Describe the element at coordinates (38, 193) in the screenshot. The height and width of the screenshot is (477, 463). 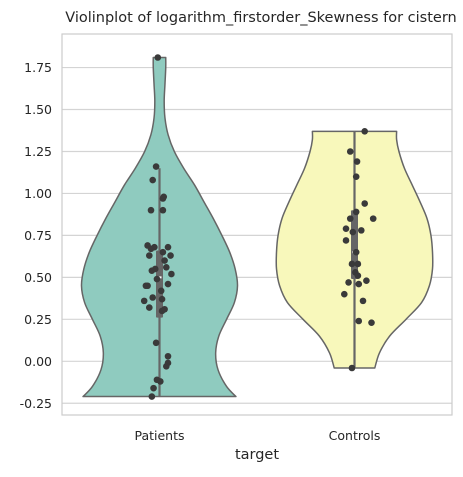
I see `y-tick-label: 1.00` at that location.